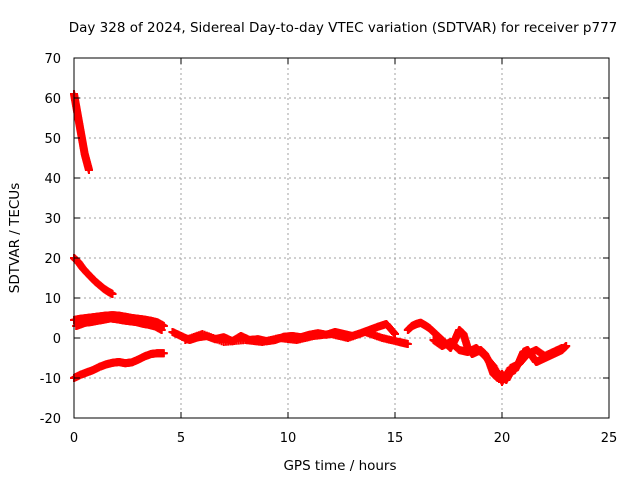  Describe the element at coordinates (609, 438) in the screenshot. I see `x-tick-label: 25` at that location.